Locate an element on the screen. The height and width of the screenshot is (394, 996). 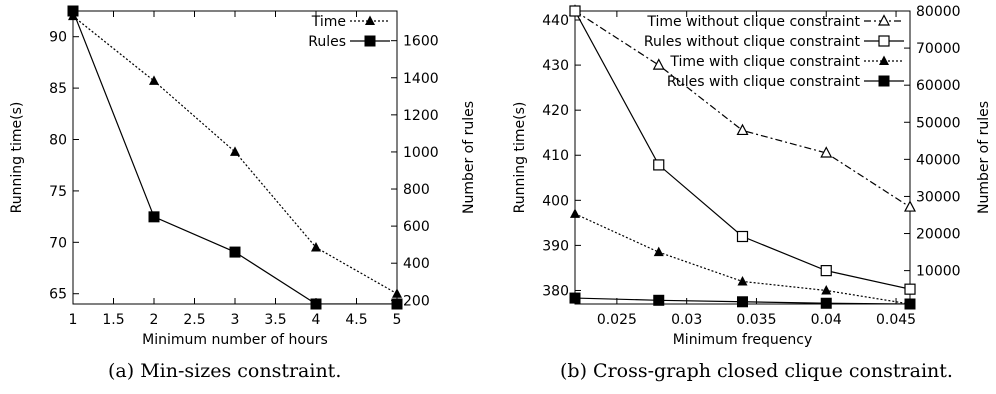
y-tick-label-b: 380 is located at coordinates (555, 291).